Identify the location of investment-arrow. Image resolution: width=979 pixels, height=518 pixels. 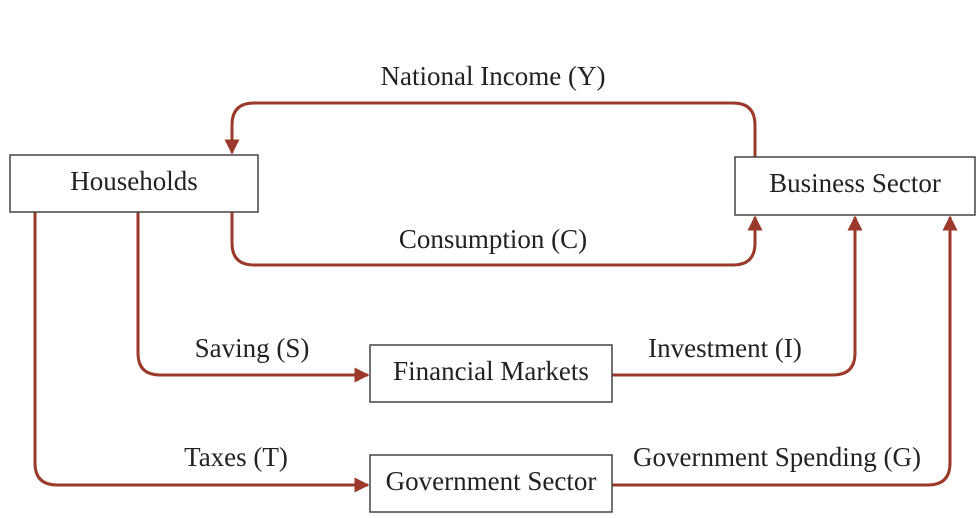
(737, 296).